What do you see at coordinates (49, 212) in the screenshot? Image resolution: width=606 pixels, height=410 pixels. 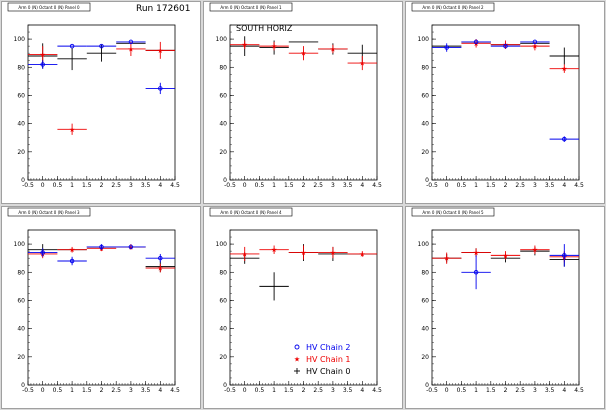 I see `panel-title: Arm 0 (N) Octant 0 (N) Panel 3` at bounding box center [49, 212].